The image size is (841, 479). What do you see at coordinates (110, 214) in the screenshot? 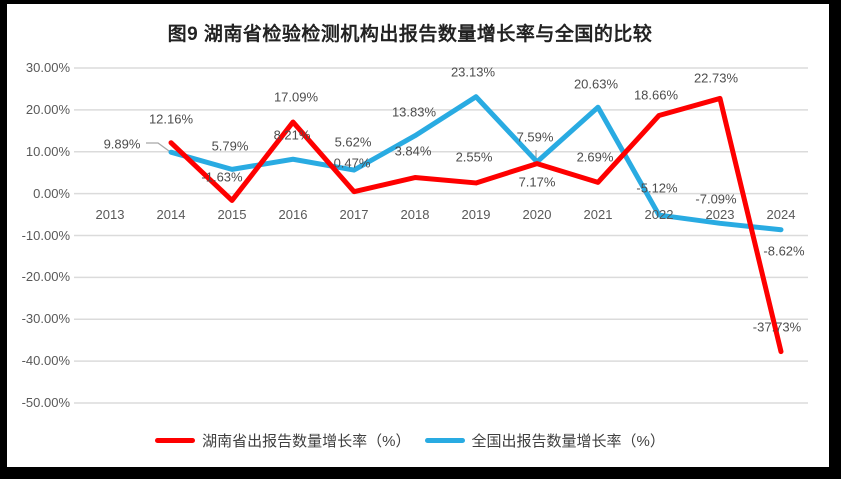
I see `x-axis-tick-label: 2013` at bounding box center [110, 214].